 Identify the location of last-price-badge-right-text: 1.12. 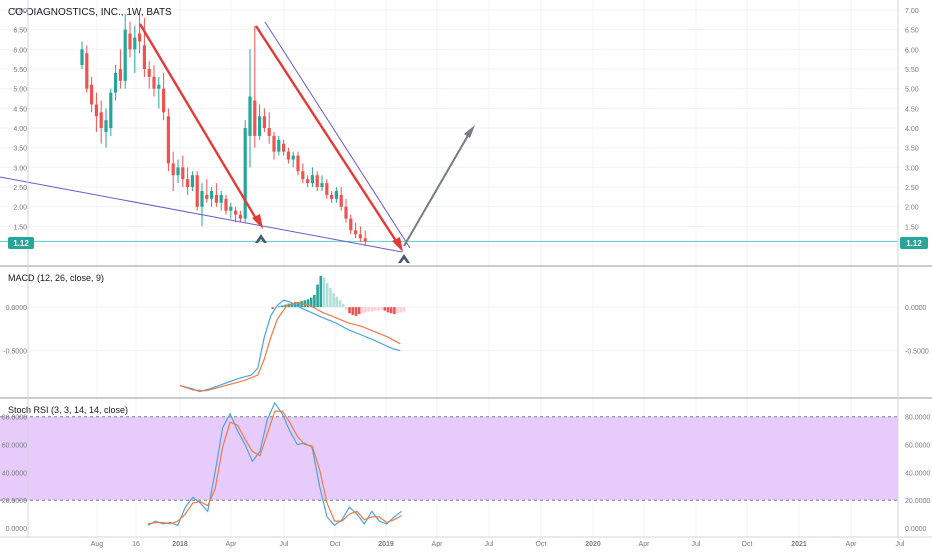
(914, 243).